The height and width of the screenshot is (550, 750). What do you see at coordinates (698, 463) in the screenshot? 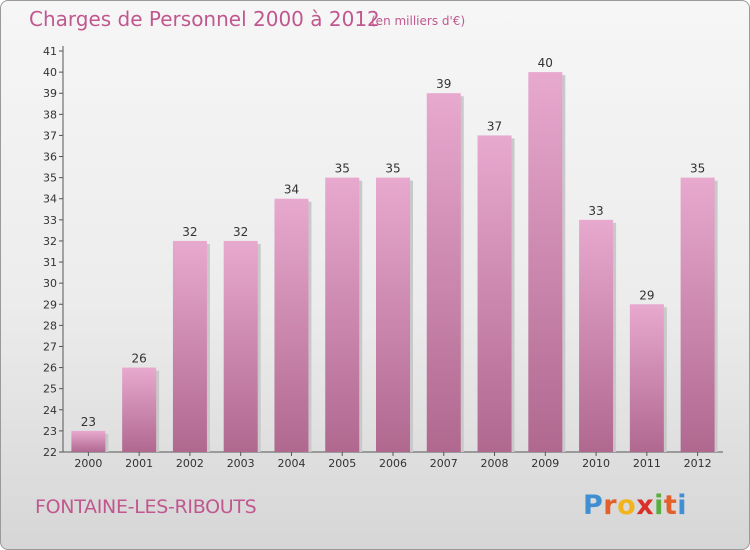
I see `x-tick-label: 2012` at bounding box center [698, 463].